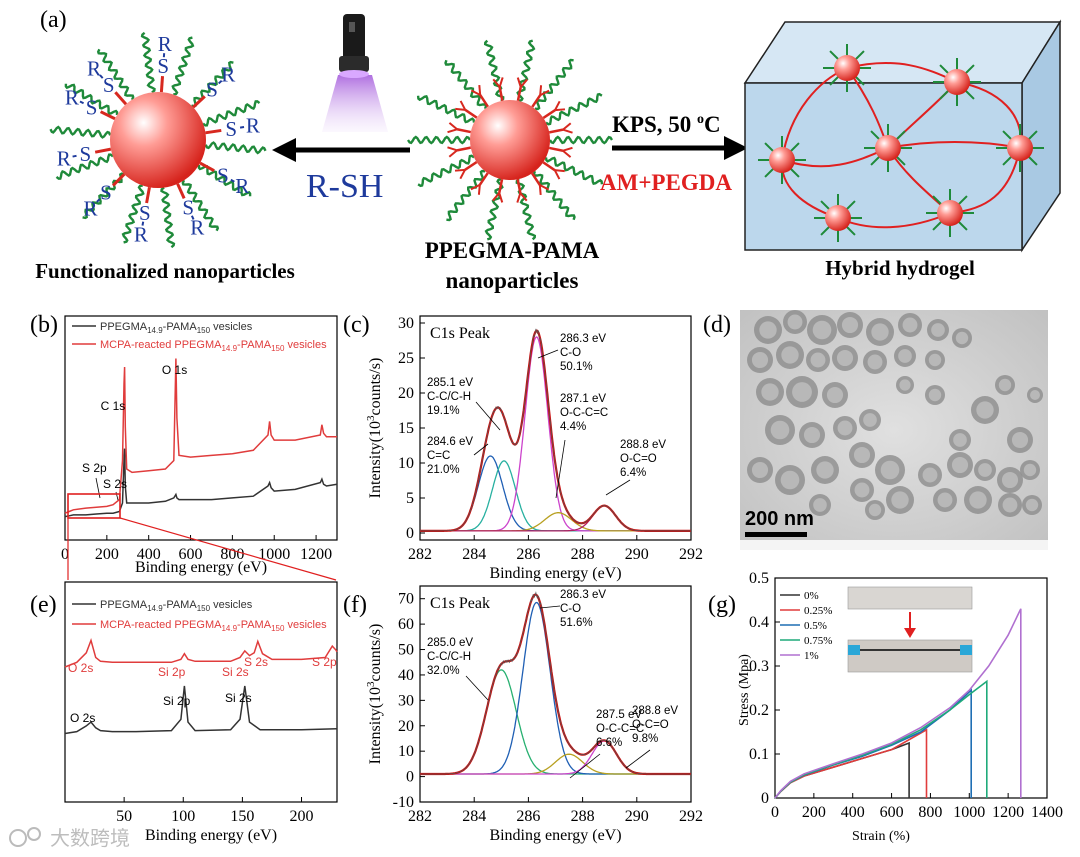 This screenshot has width=1080, height=857. I want to click on fit-component, so click(555, 434).